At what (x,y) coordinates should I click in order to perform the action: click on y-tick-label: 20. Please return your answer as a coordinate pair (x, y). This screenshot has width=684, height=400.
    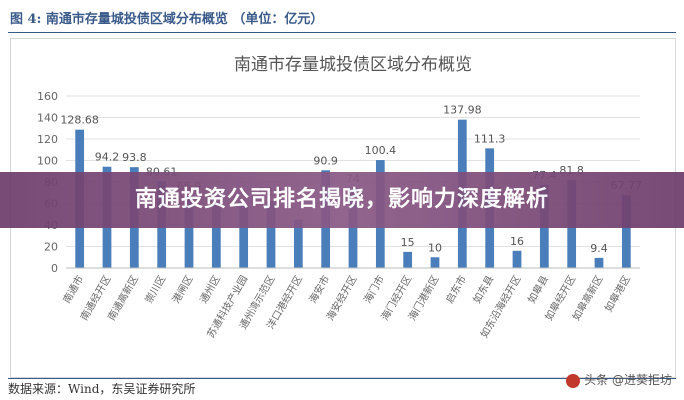
    Looking at the image, I should click on (51, 247).